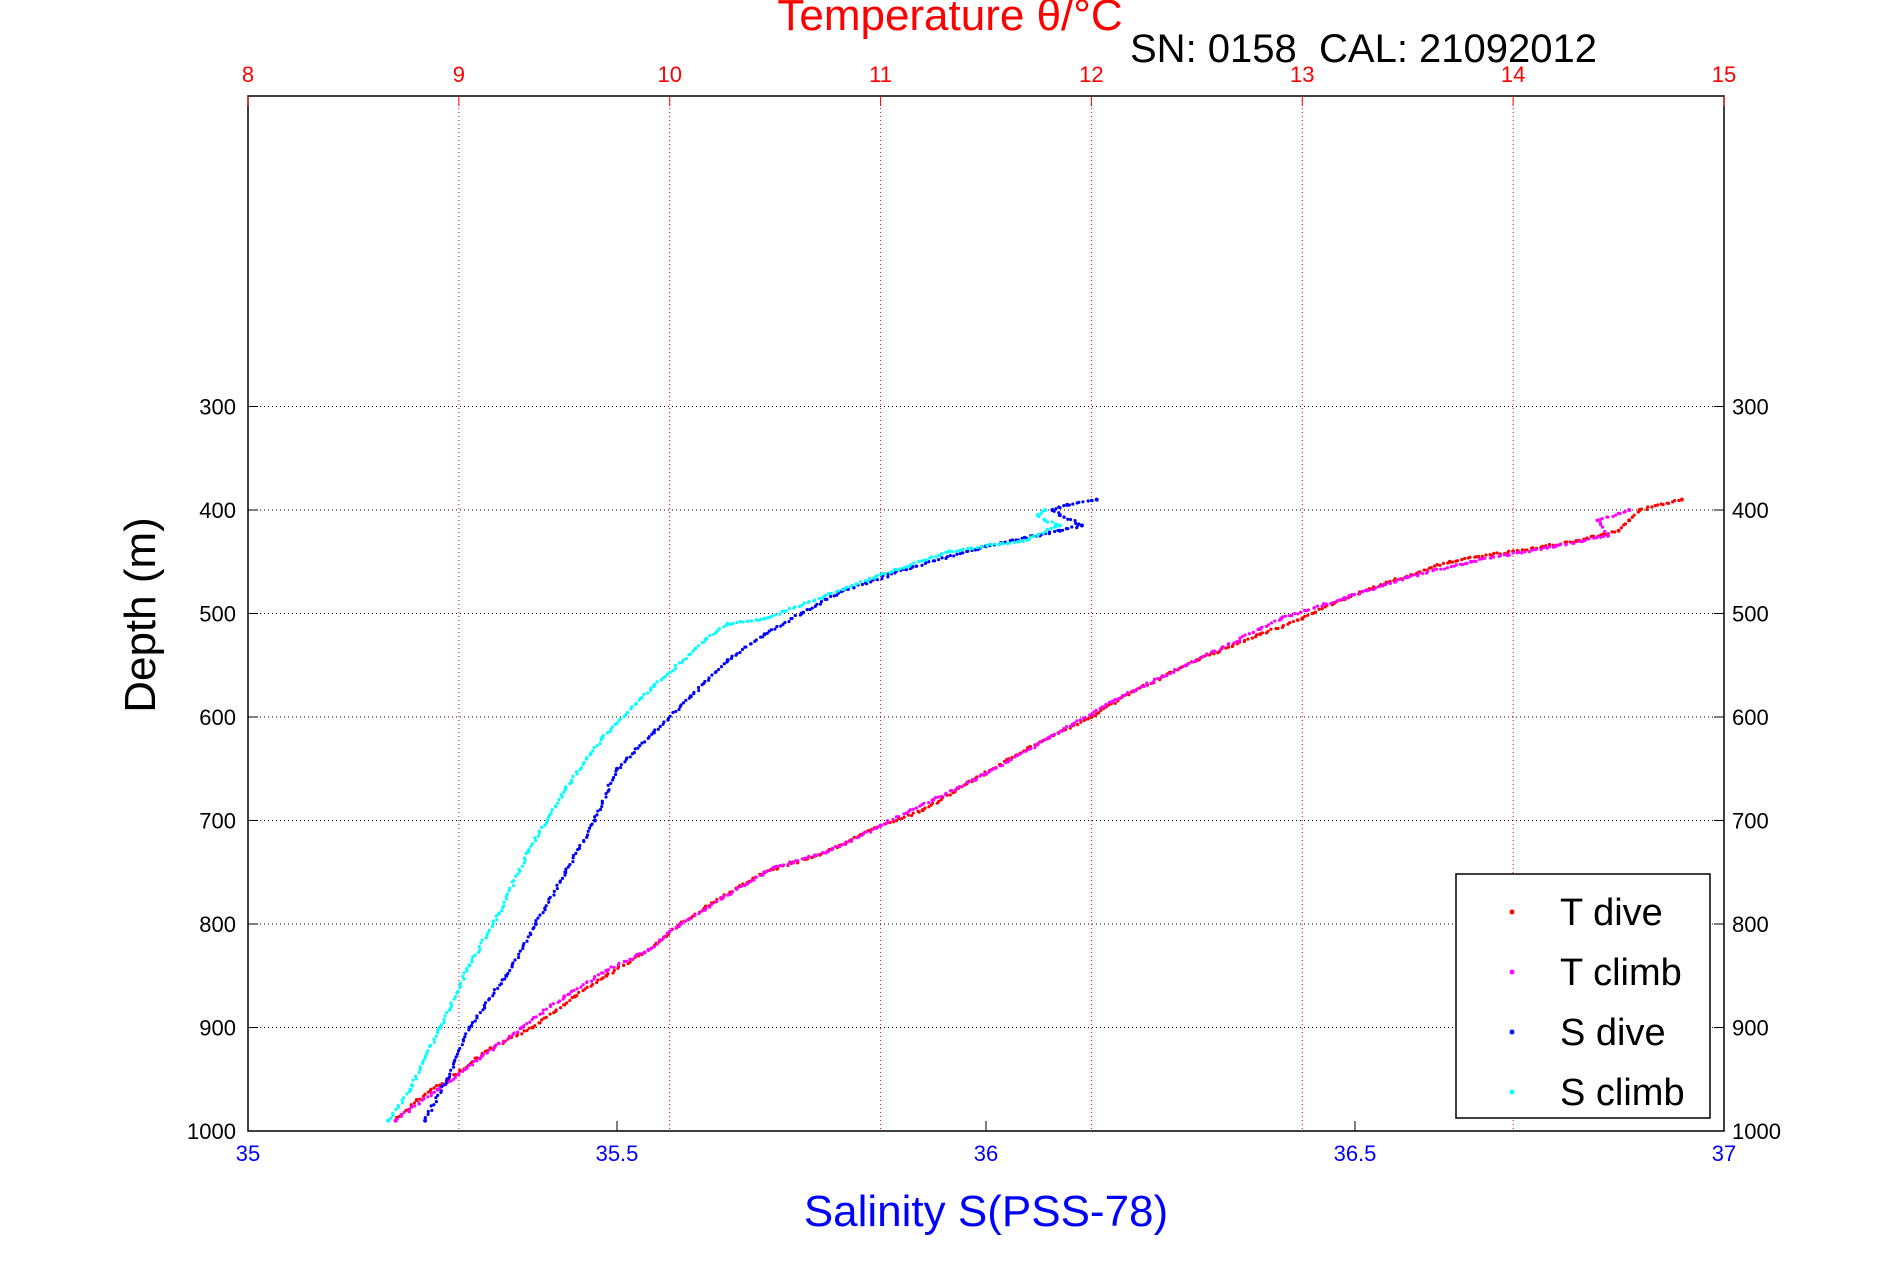  What do you see at coordinates (1512, 972) in the screenshot?
I see `legend-marker-t-climb` at bounding box center [1512, 972].